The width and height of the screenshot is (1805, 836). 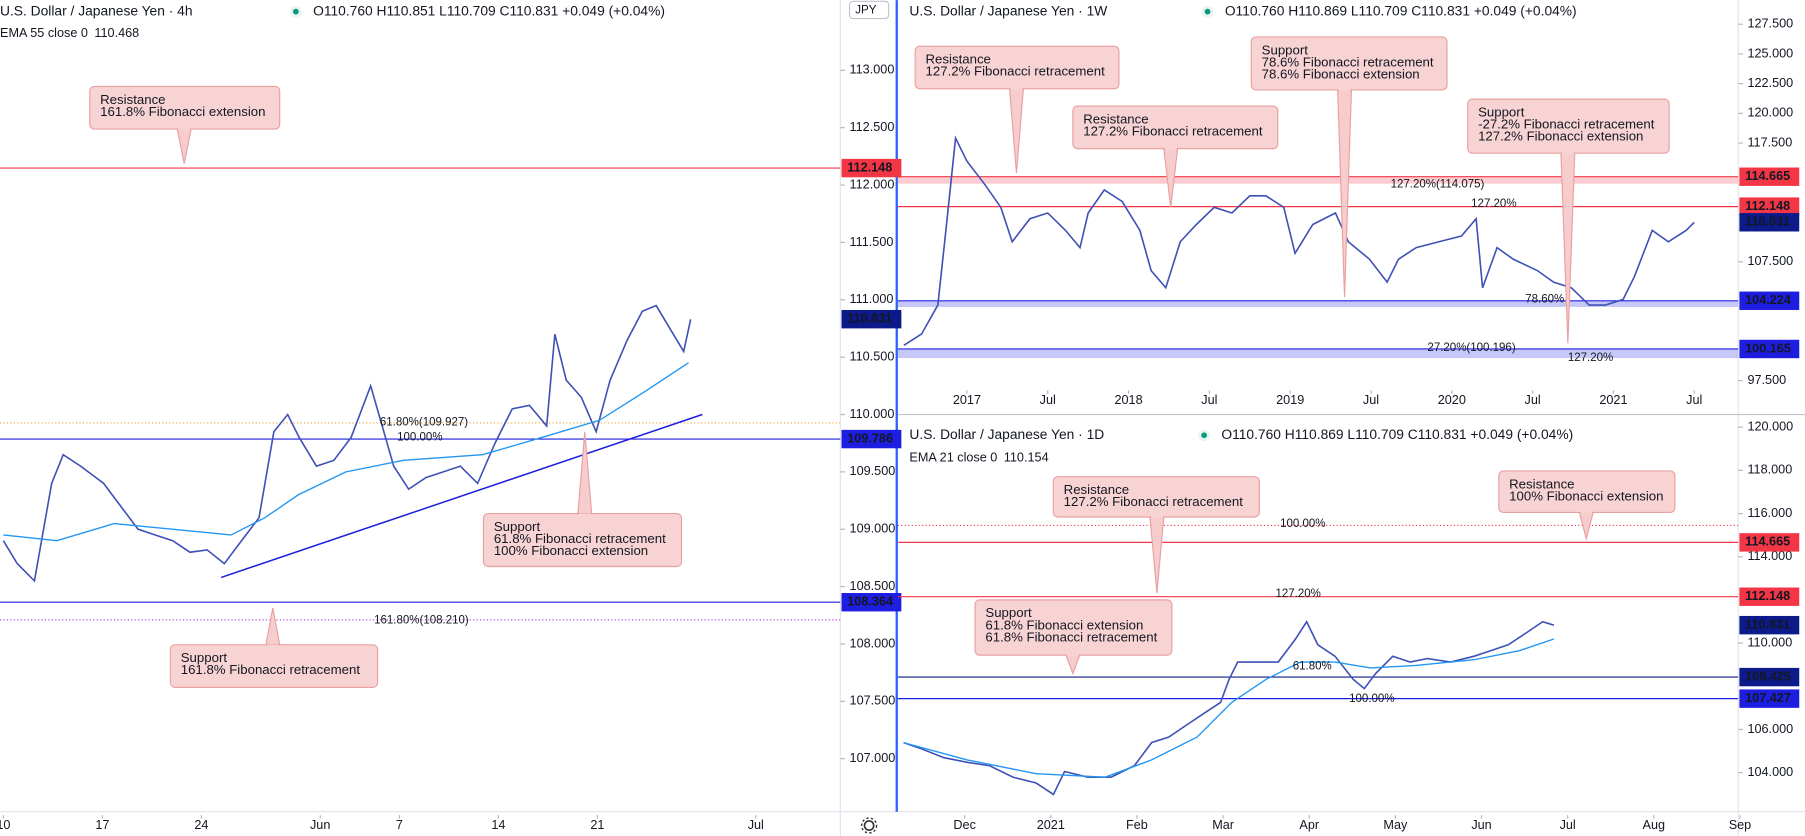 What do you see at coordinates (116, 33) in the screenshot?
I see `indicator-value: 110.468` at bounding box center [116, 33].